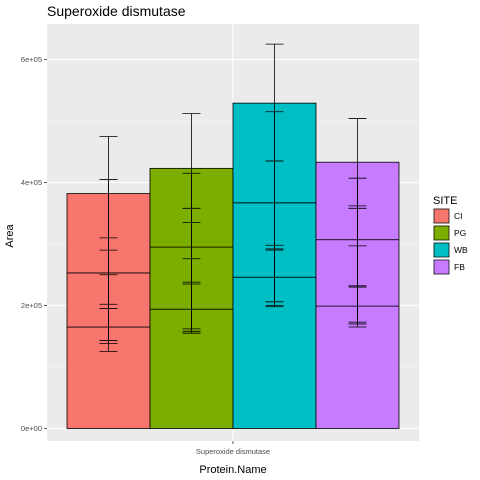  What do you see at coordinates (441, 216) in the screenshot?
I see `legend-swatch-CI` at bounding box center [441, 216].